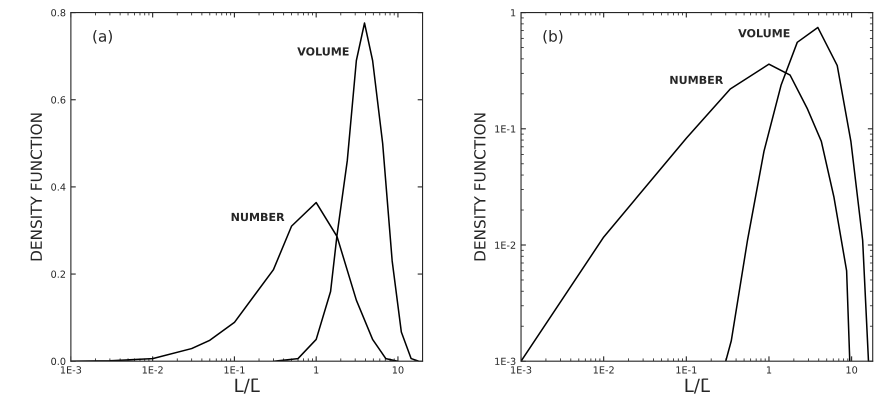  I want to click on y-tick-label: 1E-3, so click(505, 362).